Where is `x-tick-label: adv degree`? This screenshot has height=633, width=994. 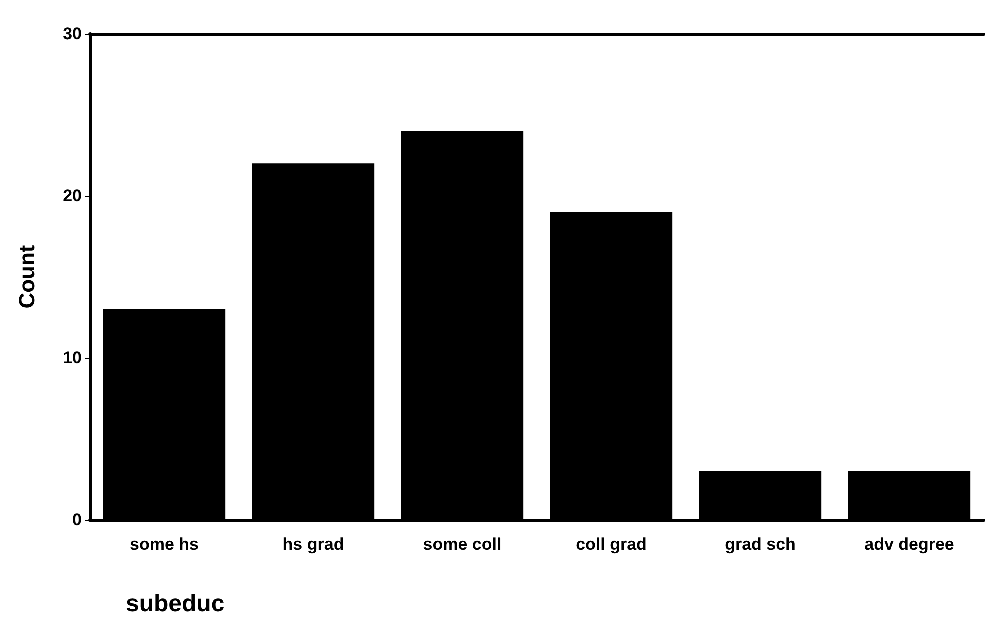
x-tick-label: adv degree is located at coordinates (909, 544).